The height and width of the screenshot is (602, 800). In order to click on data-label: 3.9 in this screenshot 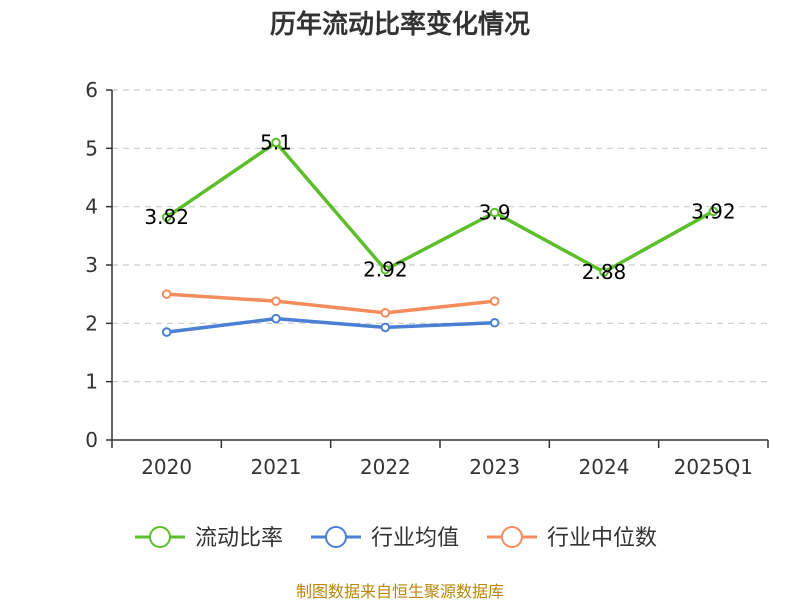, I will do `click(495, 213)`.